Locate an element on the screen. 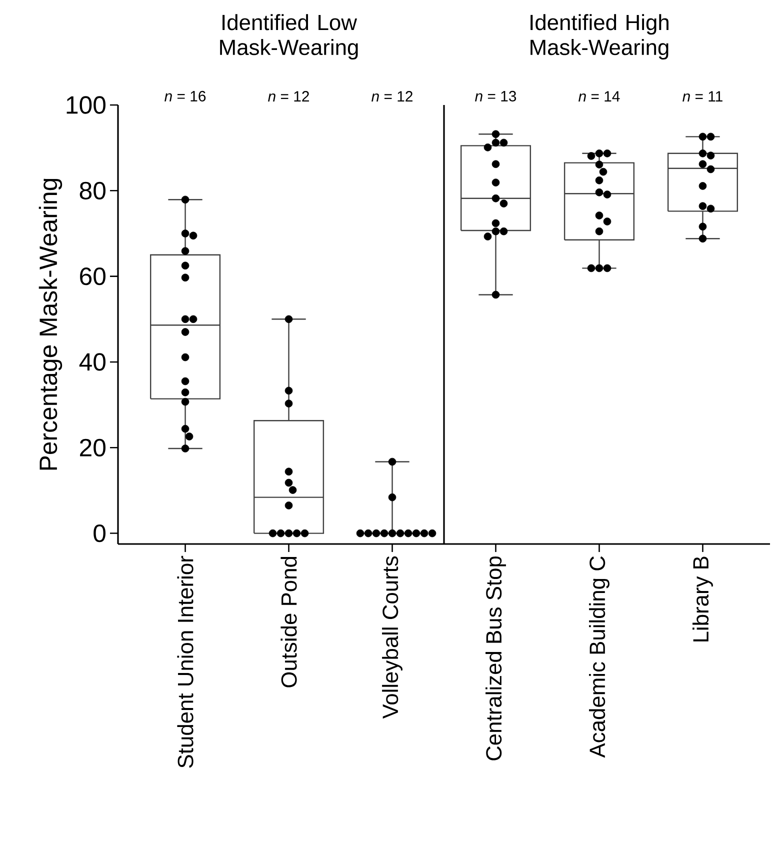  y-tick-label: 0 is located at coordinates (100, 533).